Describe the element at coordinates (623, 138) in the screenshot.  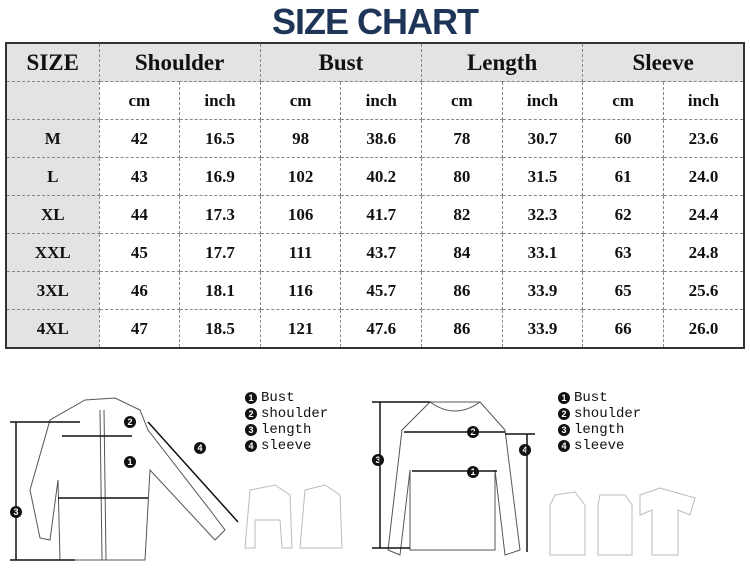
I see `value-cell: 60` at that location.